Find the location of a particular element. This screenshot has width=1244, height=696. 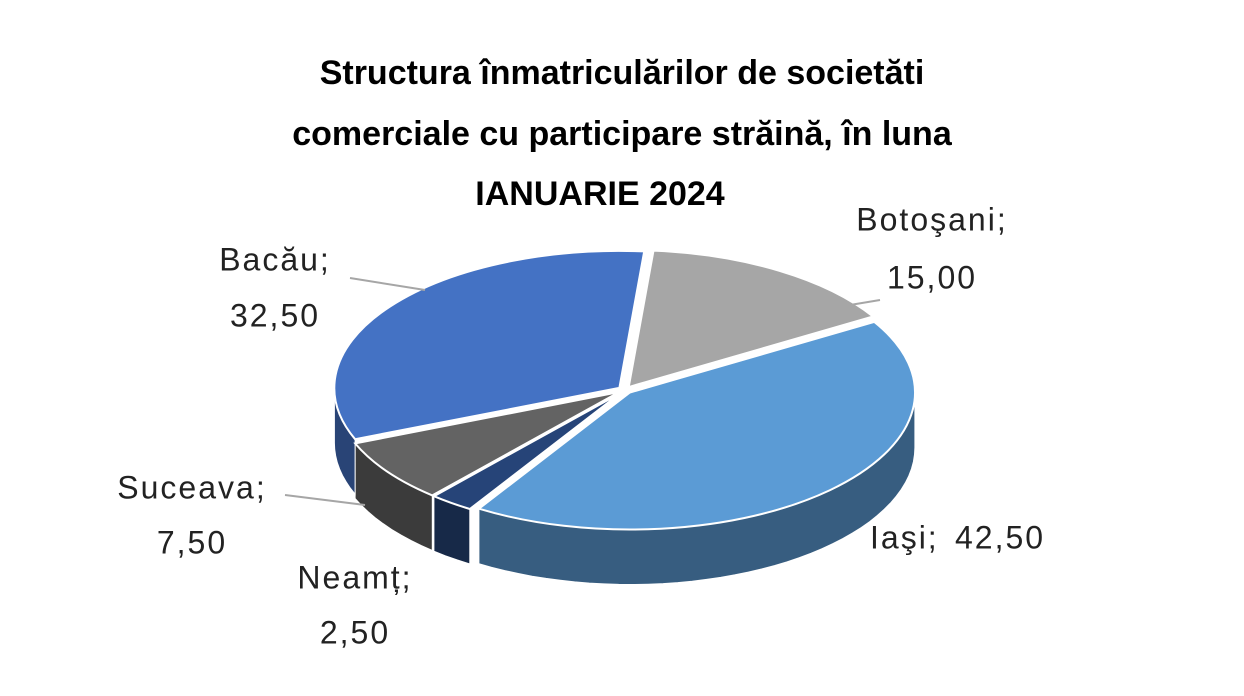

chart-title: IANUARIE 2024 is located at coordinates (600, 194).